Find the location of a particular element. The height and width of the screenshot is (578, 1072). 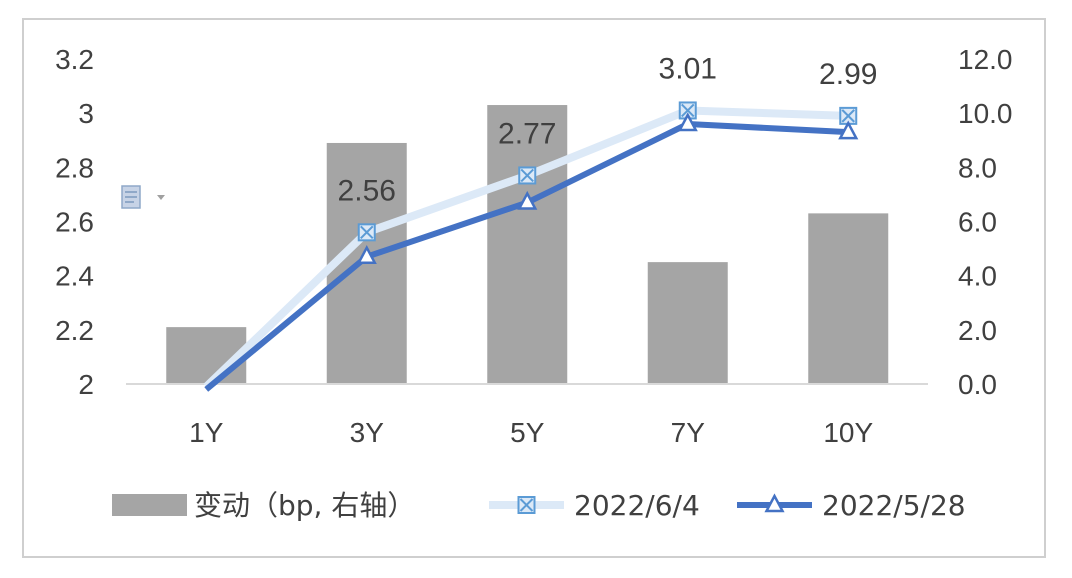

right-tick-label: 6.0 is located at coordinates (977, 222).